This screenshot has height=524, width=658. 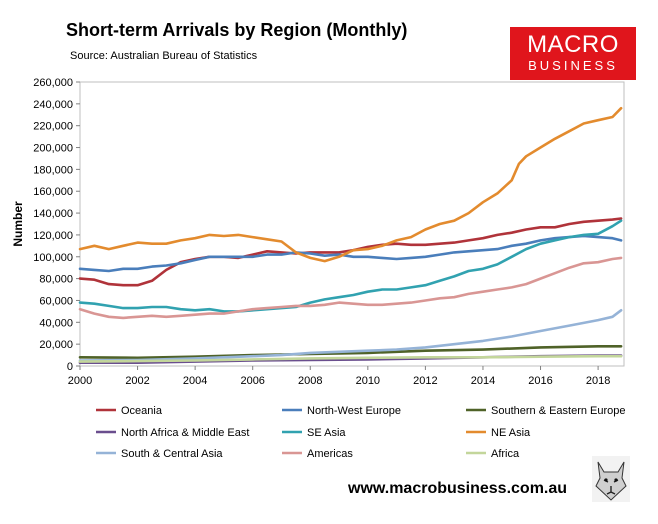 What do you see at coordinates (611, 479) in the screenshot?
I see `wolf-mascot-icon` at bounding box center [611, 479].